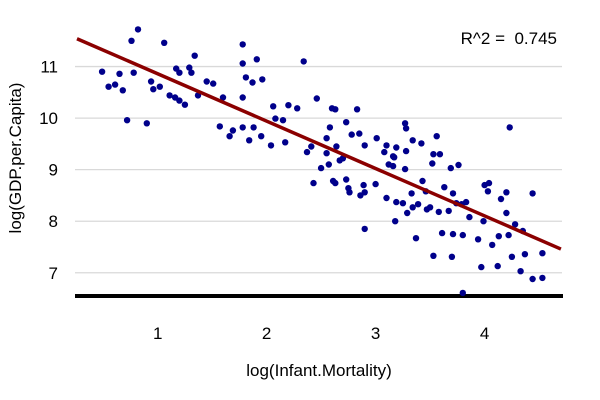  Describe the element at coordinates (48, 170) in the screenshot. I see `y-tick-labels: 7 8 9 10 11` at that location.